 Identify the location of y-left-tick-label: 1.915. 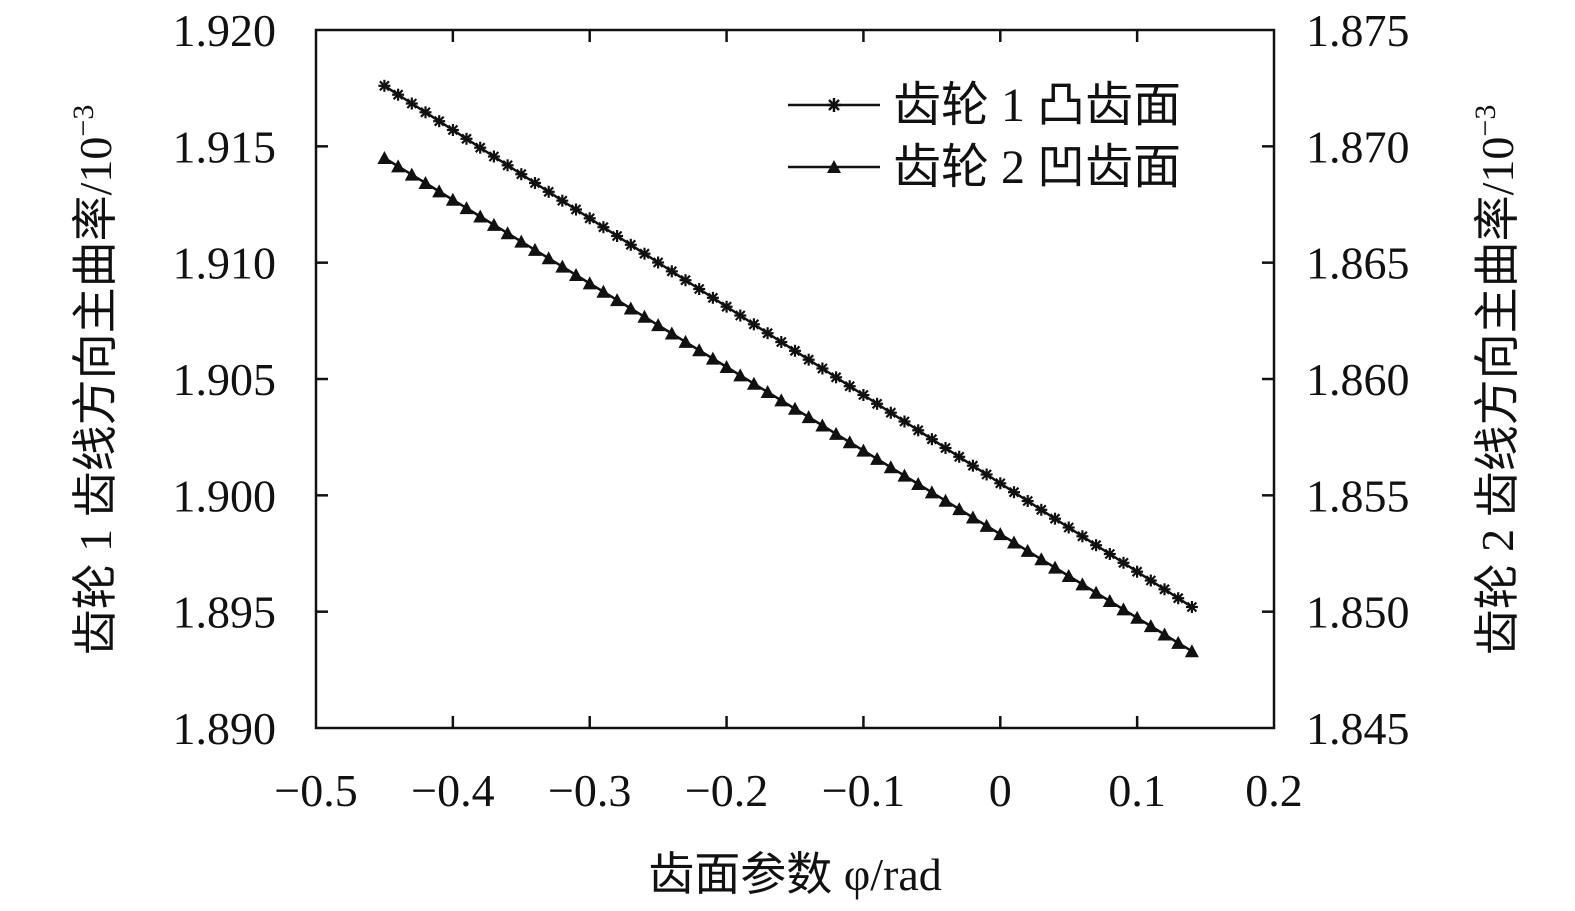
(225, 146).